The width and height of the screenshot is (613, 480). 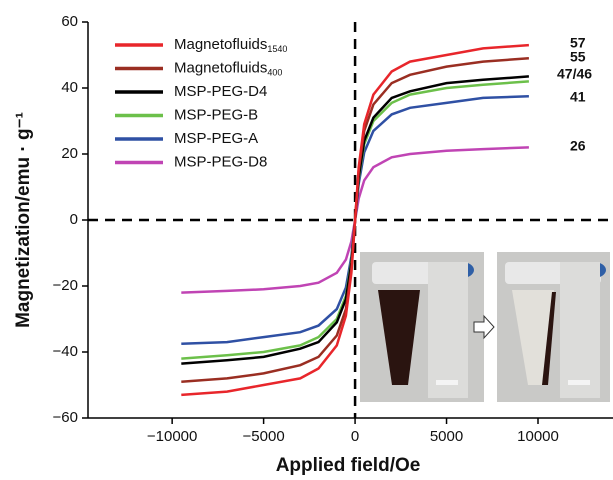 I want to click on legend-name: MSP-PEG-D4, so click(x=220, y=91).